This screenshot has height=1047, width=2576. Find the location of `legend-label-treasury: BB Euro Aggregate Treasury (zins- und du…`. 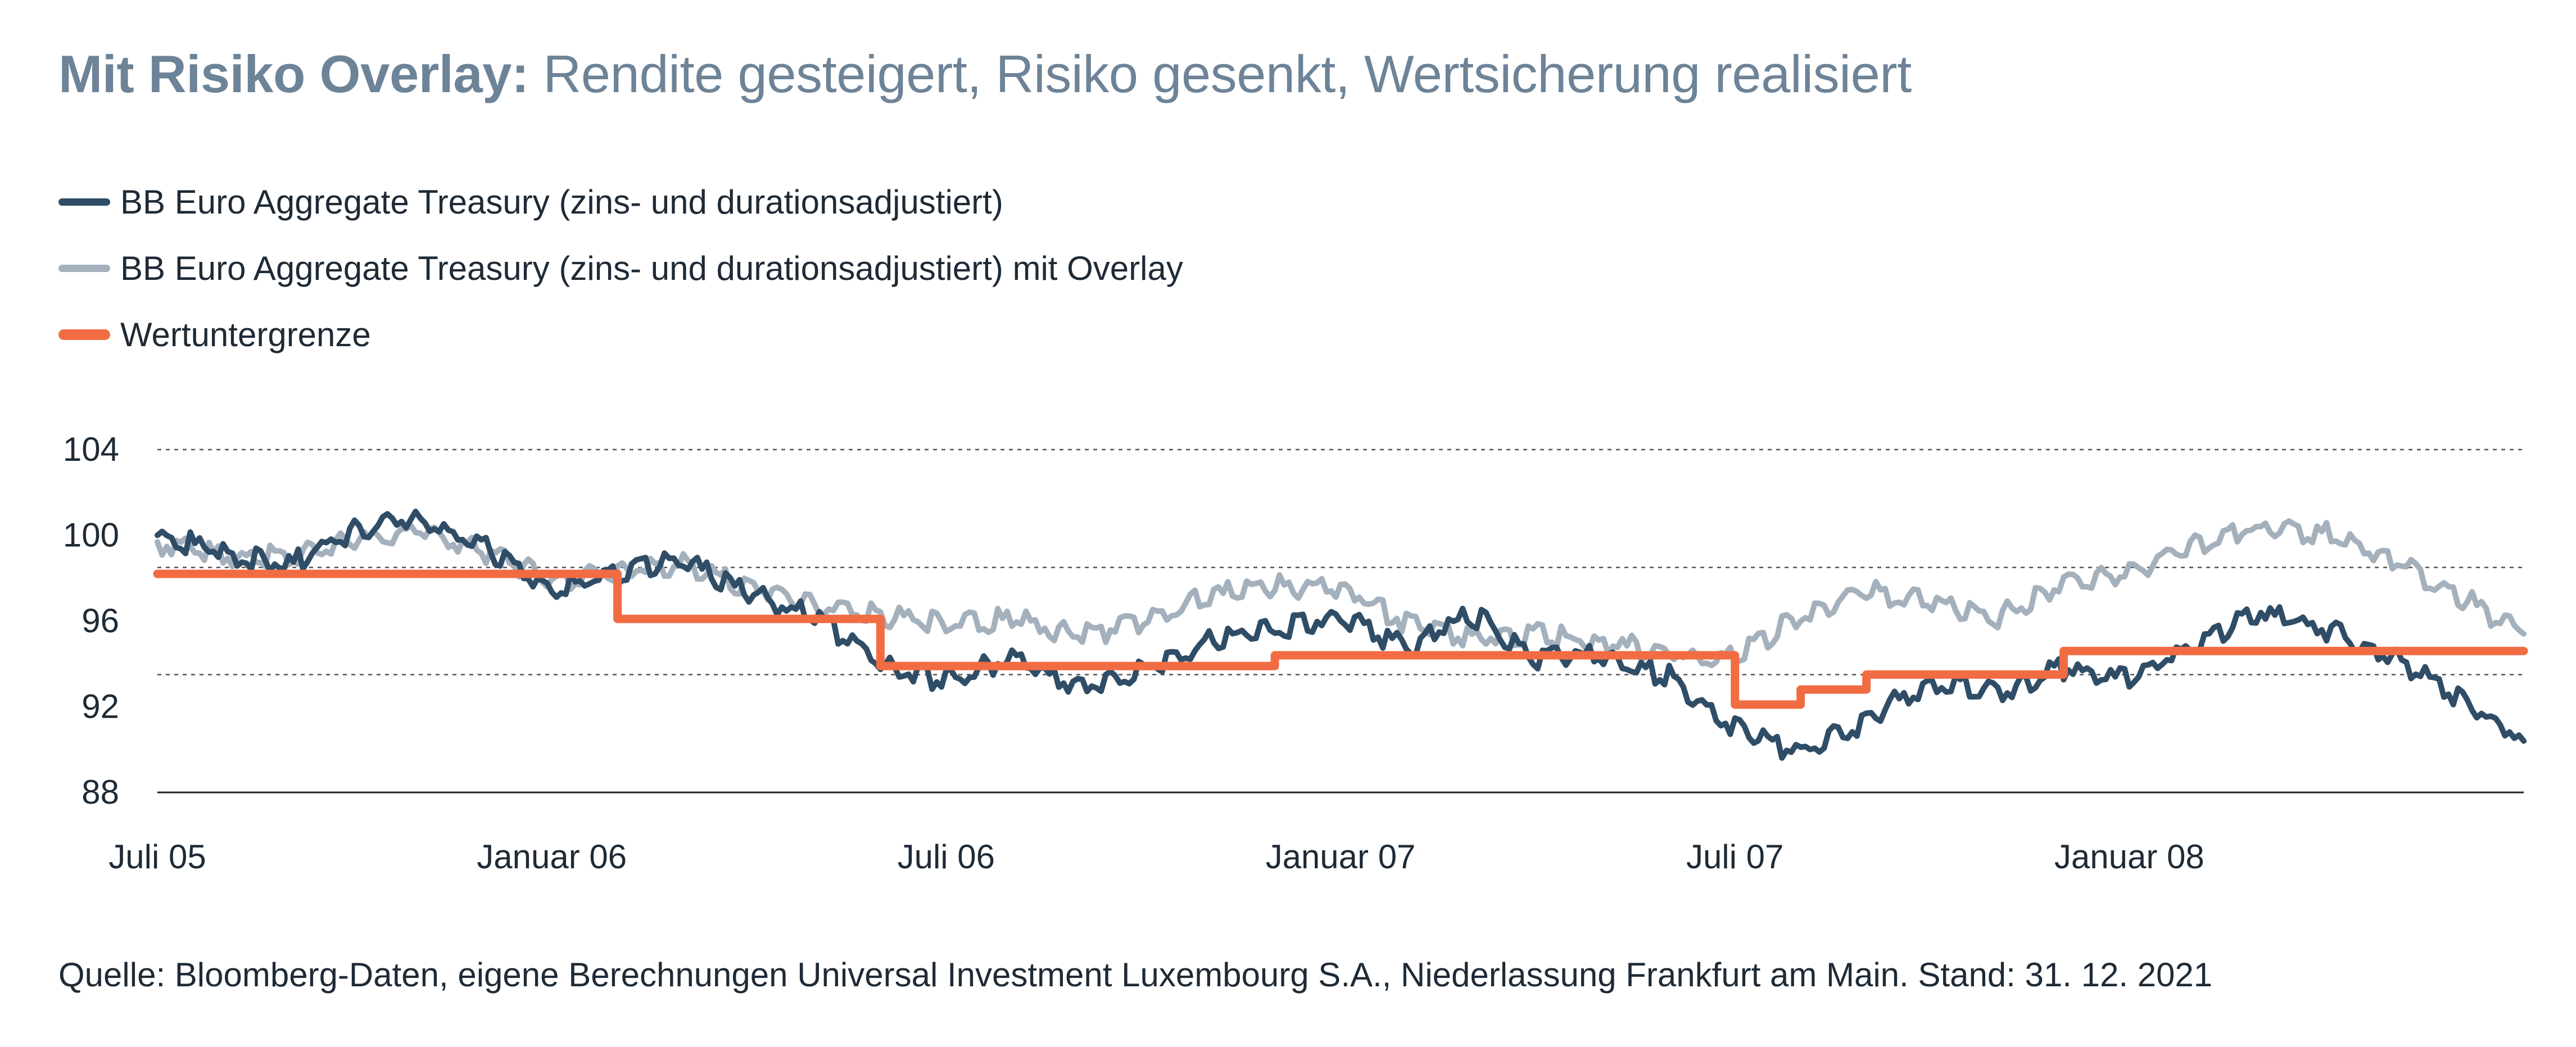

legend-label-treasury: BB Euro Aggregate Treasury (zins- und du… is located at coordinates (561, 202).